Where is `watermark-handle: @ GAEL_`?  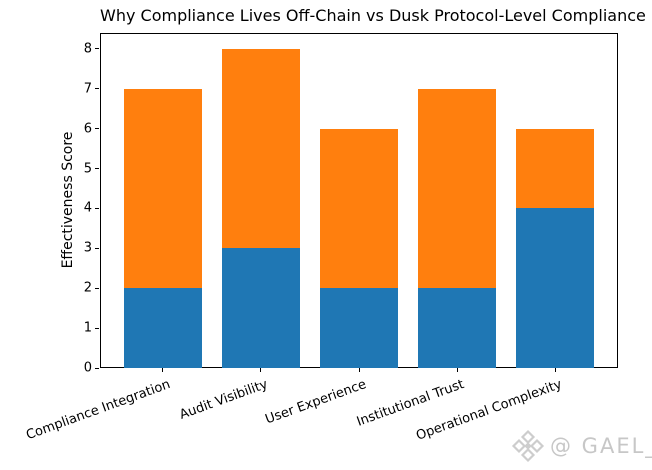
watermark-handle: @ GAEL_ is located at coordinates (601, 446).